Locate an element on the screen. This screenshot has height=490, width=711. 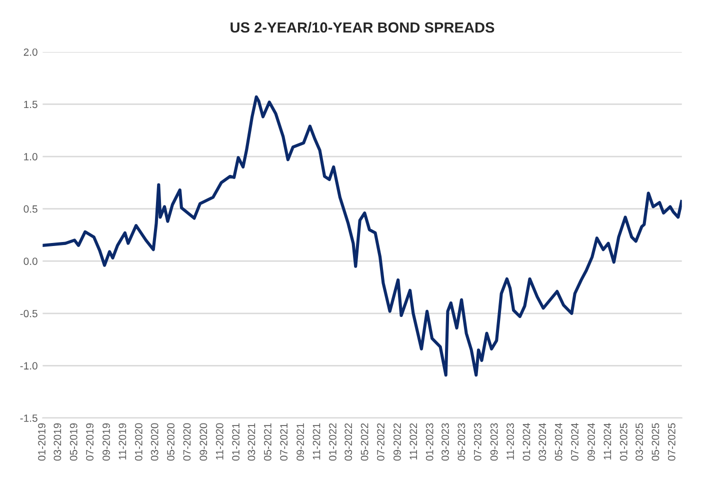
x-tick-label: 01-2019 is located at coordinates (42, 442).